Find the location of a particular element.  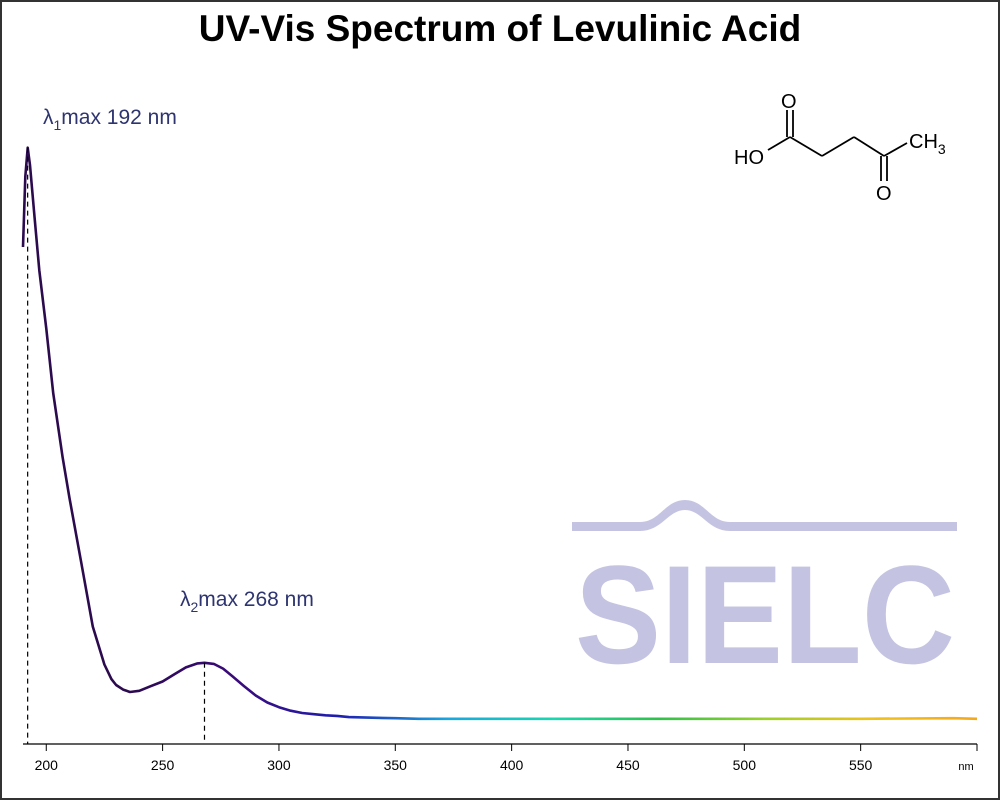

x-tick-label: 350 is located at coordinates (396, 765).